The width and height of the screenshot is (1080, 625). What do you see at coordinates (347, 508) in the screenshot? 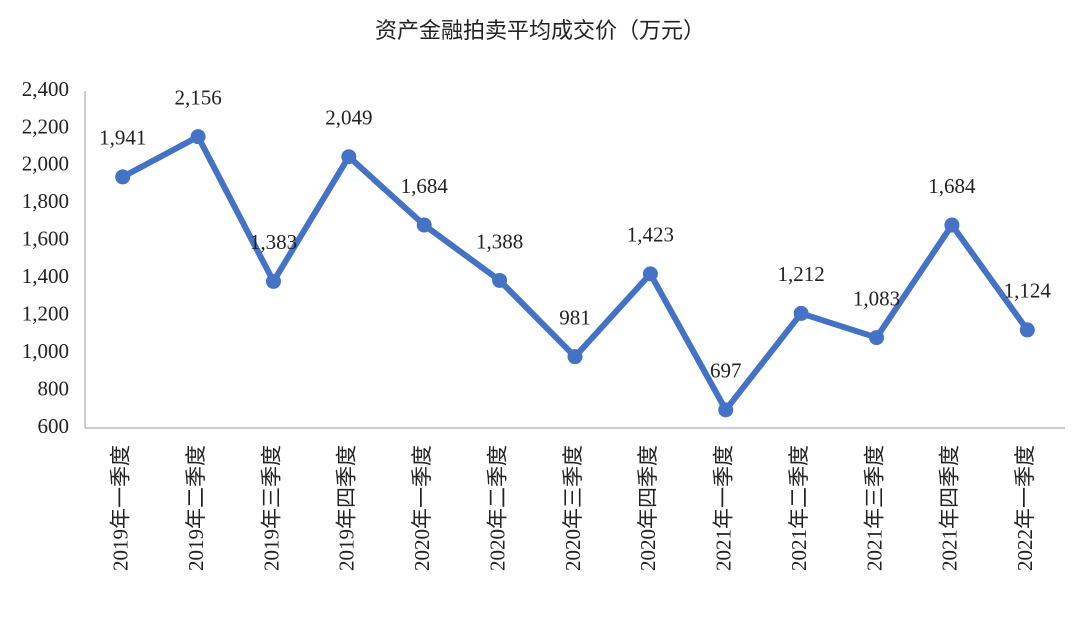
I see `x-tick-label: 2019年四季度` at bounding box center [347, 508].